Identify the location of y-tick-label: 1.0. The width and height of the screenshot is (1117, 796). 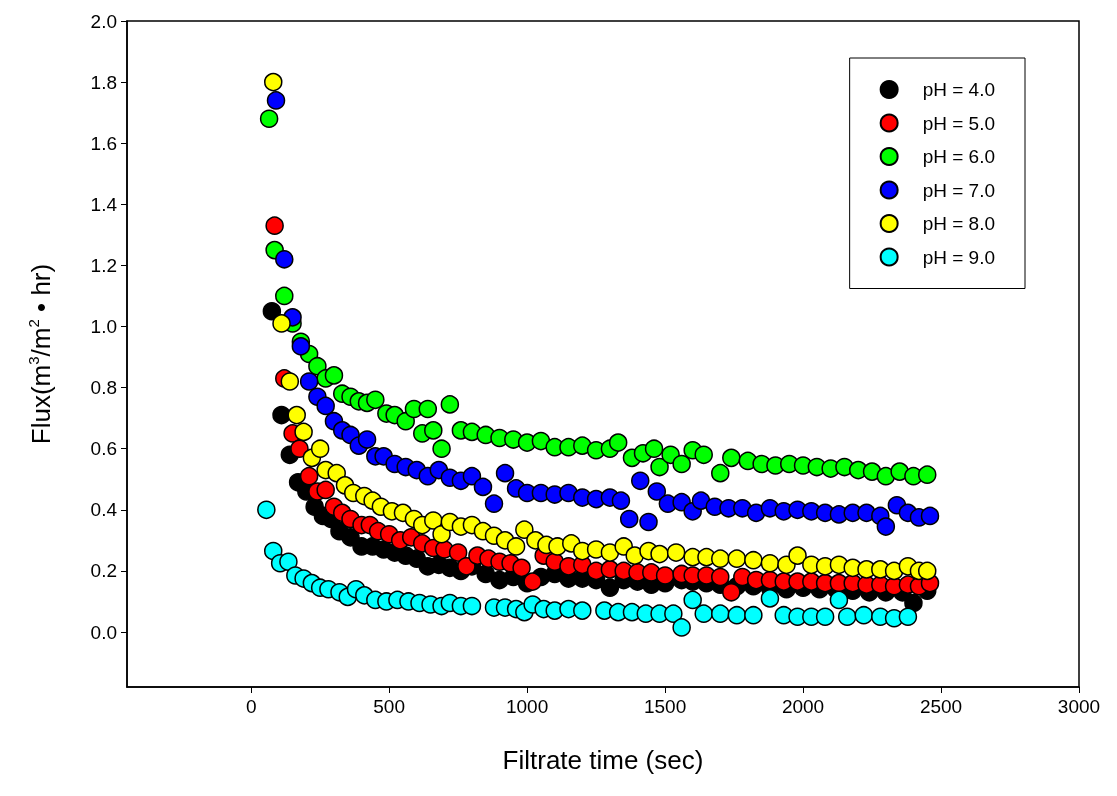
(103, 326).